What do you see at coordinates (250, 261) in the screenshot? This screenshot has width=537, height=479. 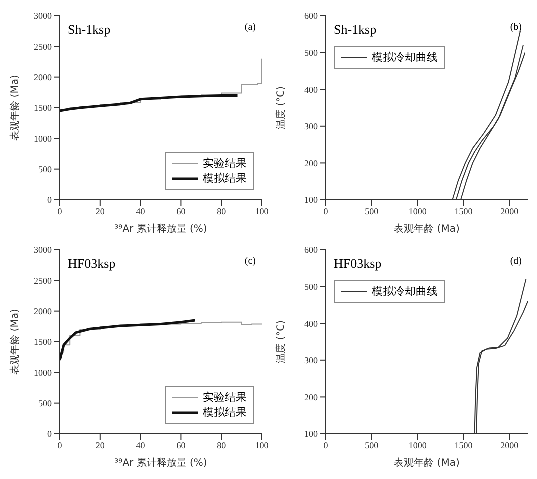 I see `annotation: (c)` at bounding box center [250, 261].